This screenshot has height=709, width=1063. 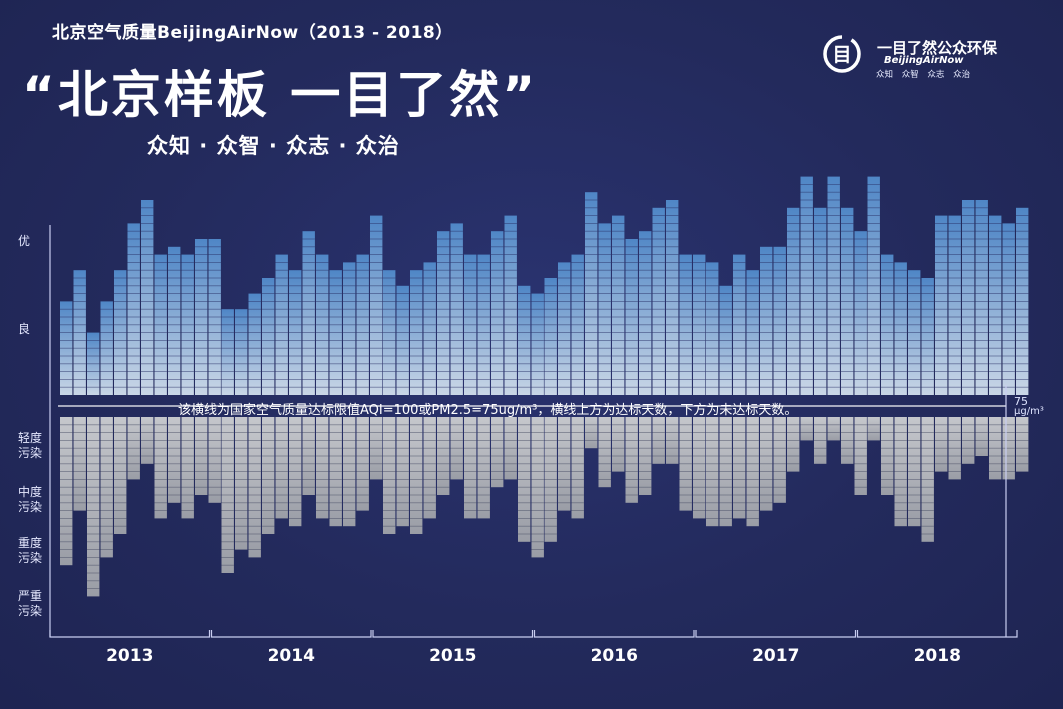 I want to click on category-label-good: 良, so click(x=24, y=329).